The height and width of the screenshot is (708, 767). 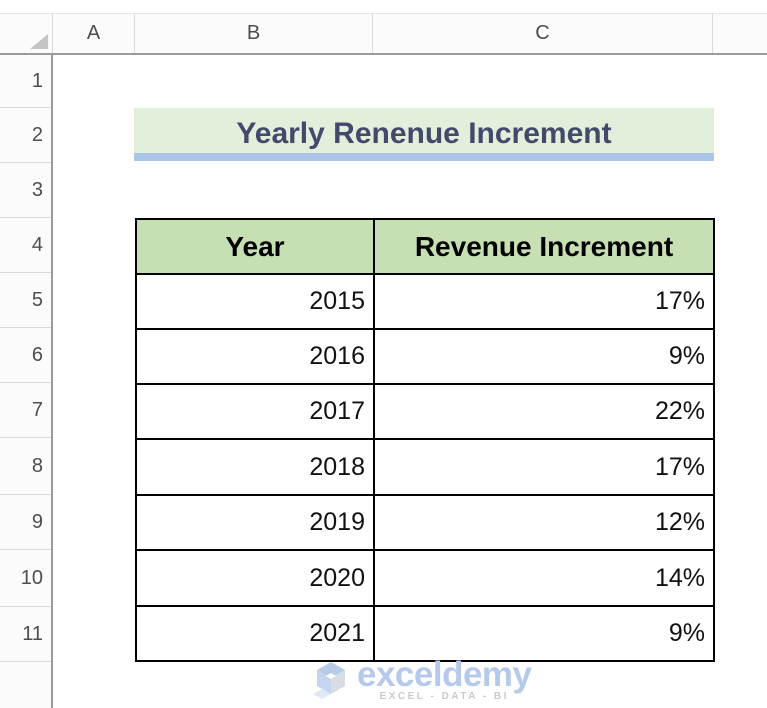 I want to click on row-header-6: 6, so click(x=25, y=355).